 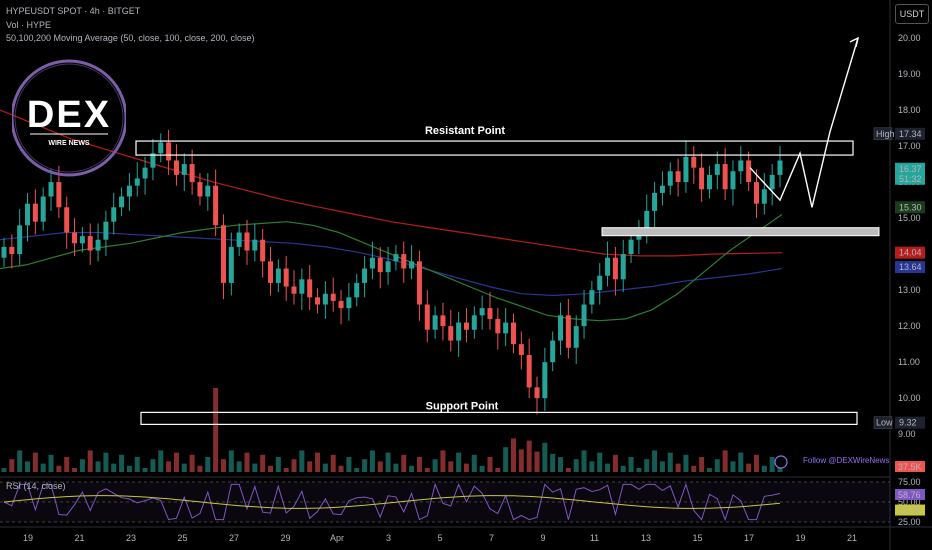 I want to click on price-tick-label: 20.00, so click(x=909, y=38).